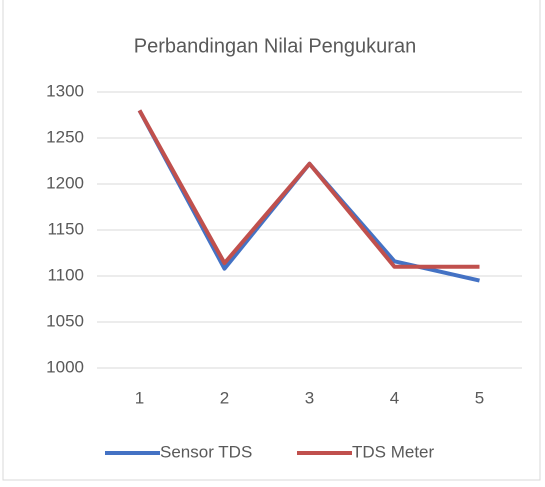 This screenshot has height=487, width=545. Describe the element at coordinates (139, 397) in the screenshot. I see `x-tick-label: 1` at that location.